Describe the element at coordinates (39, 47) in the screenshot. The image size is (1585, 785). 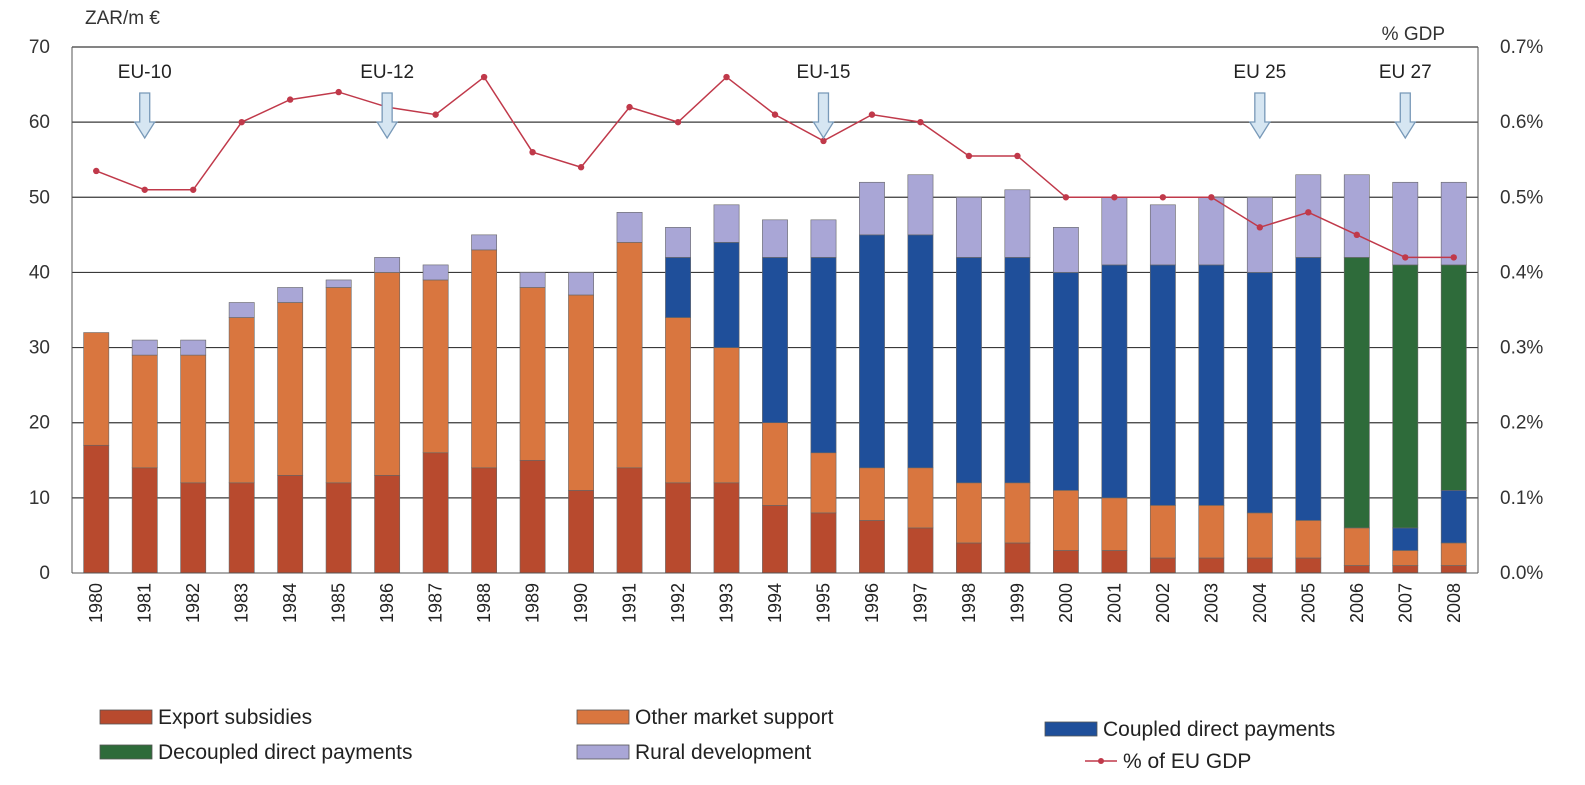
I see `y-tick-label: 70` at that location.